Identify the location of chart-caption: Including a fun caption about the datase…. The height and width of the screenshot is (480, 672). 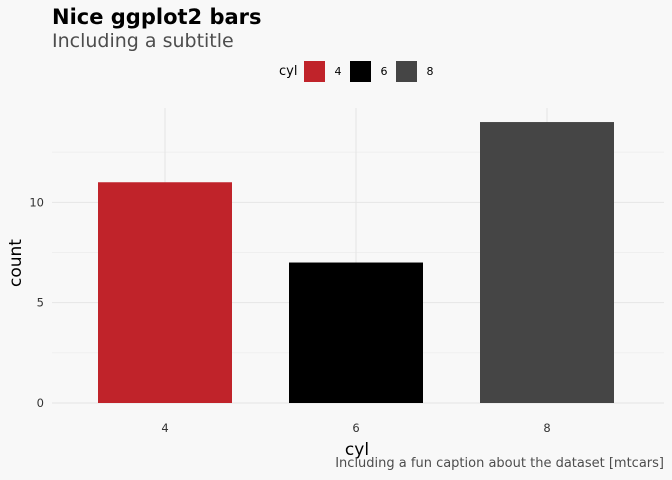
(499, 463).